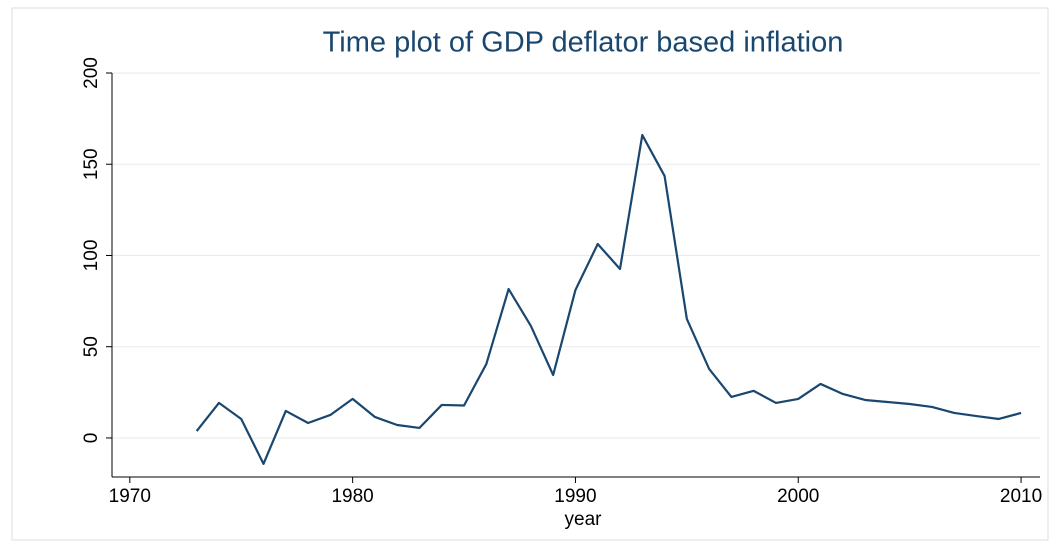  Describe the element at coordinates (91, 438) in the screenshot. I see `y-tick-label: 0` at that location.